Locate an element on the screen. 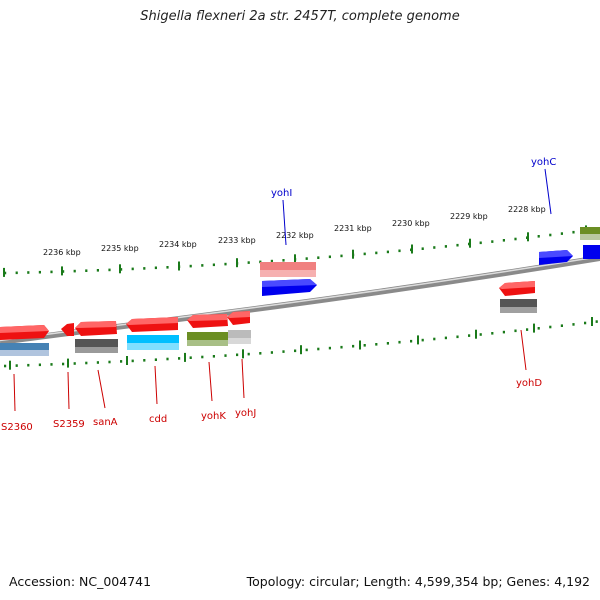 This screenshot has height=600, width=600. leader-yohD is located at coordinates (523, 350).